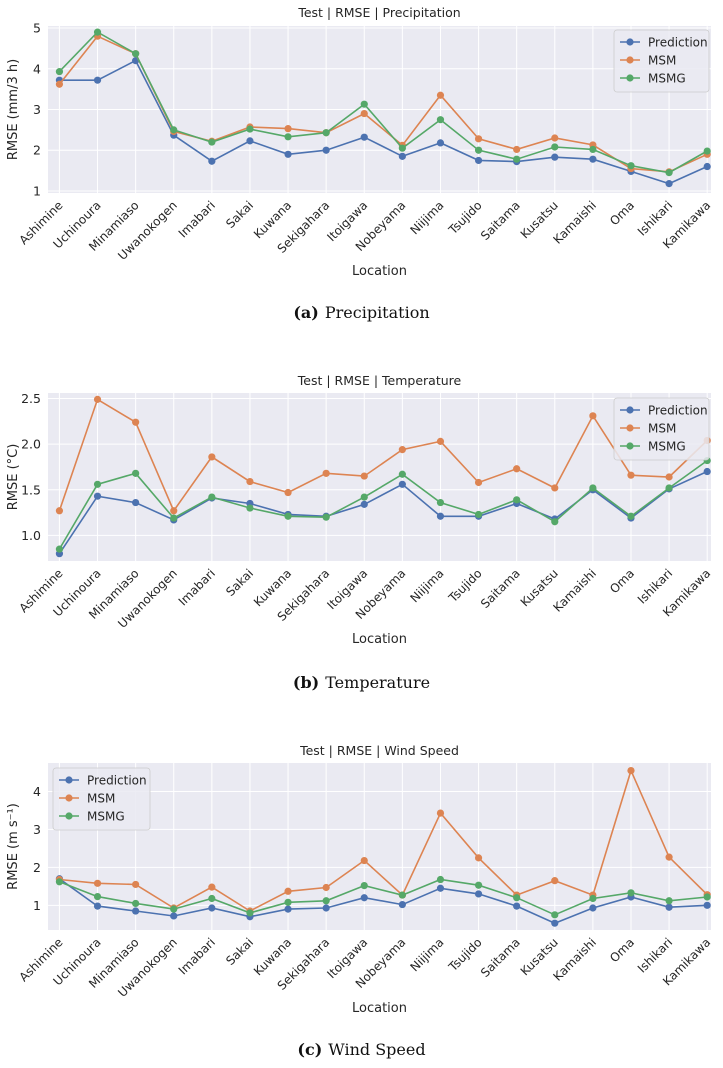 The width and height of the screenshot is (723, 1068). Describe the element at coordinates (678, 411) in the screenshot. I see `legend-label-prediction: Prediction` at that location.